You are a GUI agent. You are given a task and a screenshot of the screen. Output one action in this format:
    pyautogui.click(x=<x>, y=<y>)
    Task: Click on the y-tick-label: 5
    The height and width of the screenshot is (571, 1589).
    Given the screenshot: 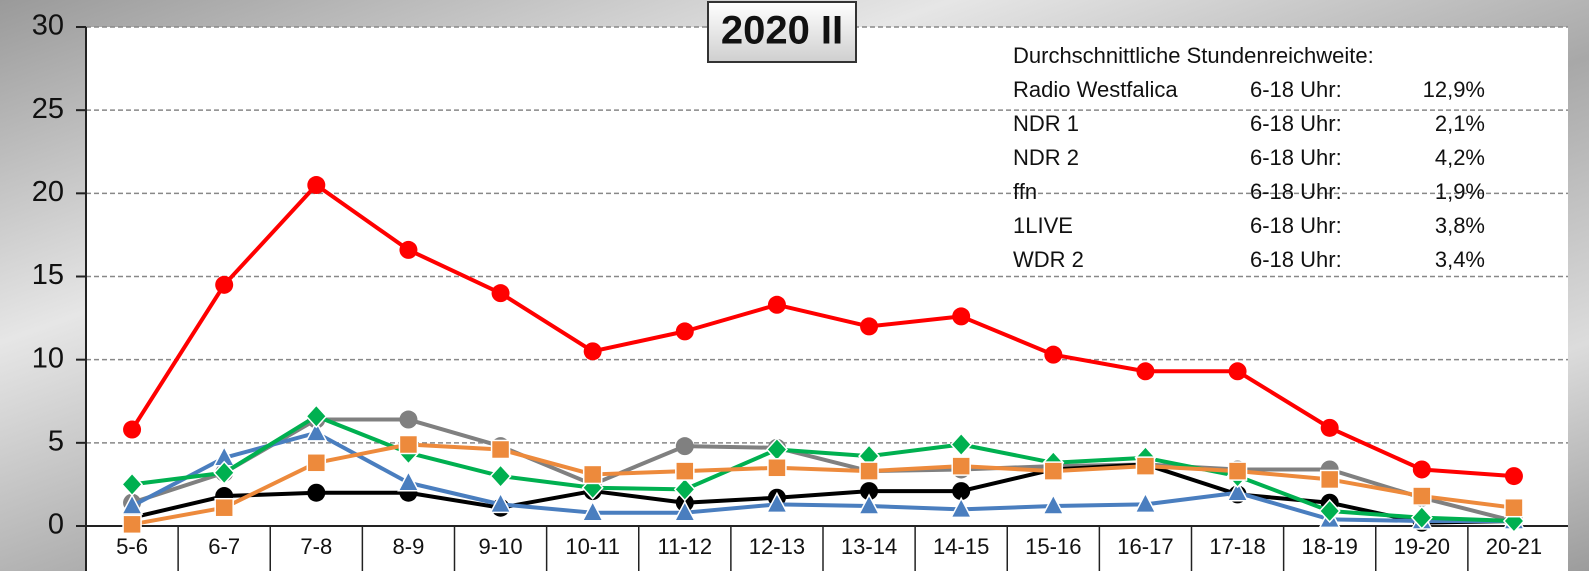 What is the action you would take?
    pyautogui.click(x=56, y=441)
    